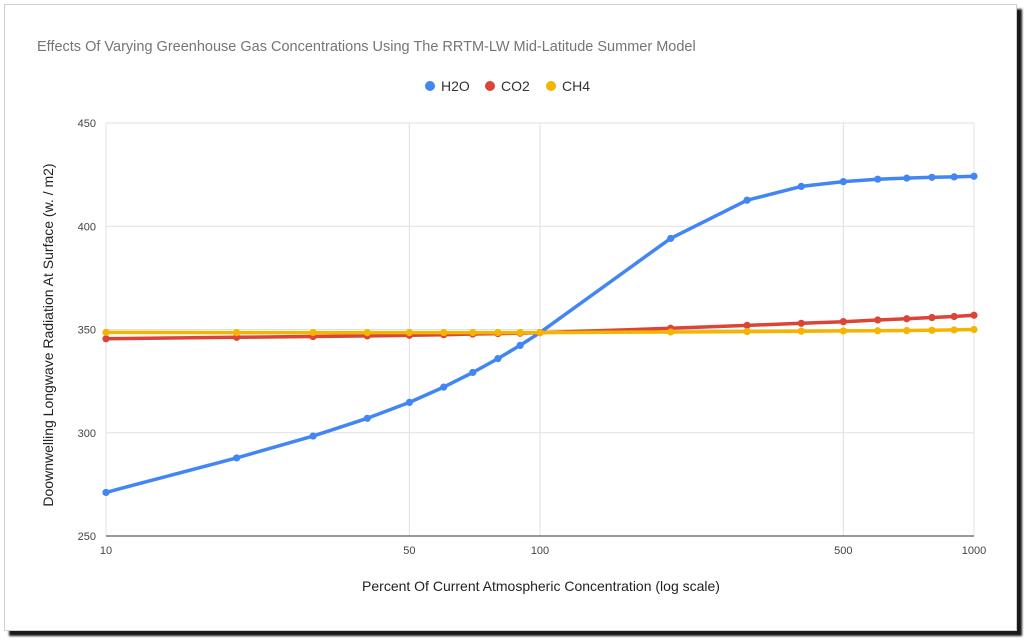 The height and width of the screenshot is (640, 1024). I want to click on x-tick-label: 10, so click(106, 551).